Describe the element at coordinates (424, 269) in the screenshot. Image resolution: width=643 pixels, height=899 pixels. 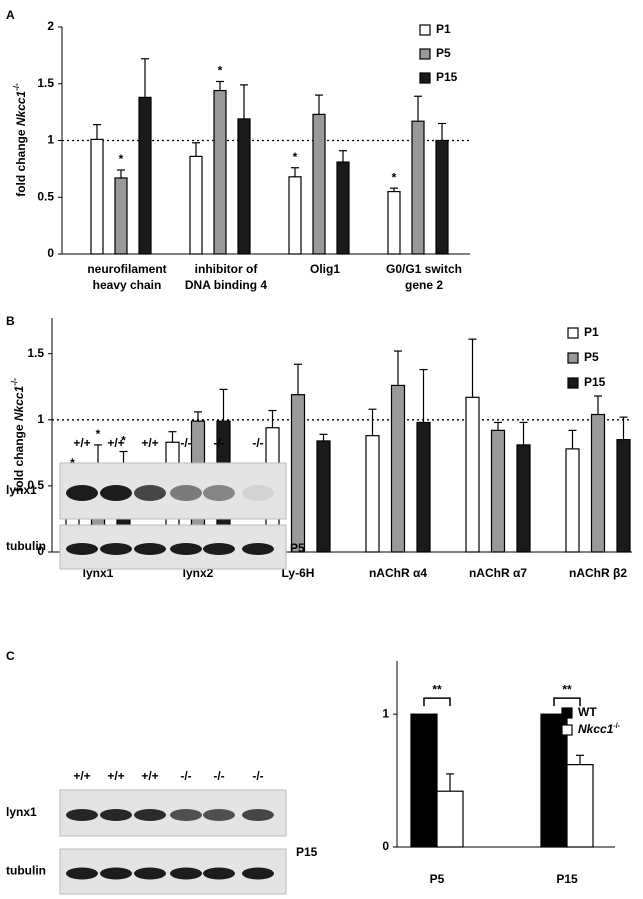
I see `x-tick-label: G0/G1 switch` at that location.